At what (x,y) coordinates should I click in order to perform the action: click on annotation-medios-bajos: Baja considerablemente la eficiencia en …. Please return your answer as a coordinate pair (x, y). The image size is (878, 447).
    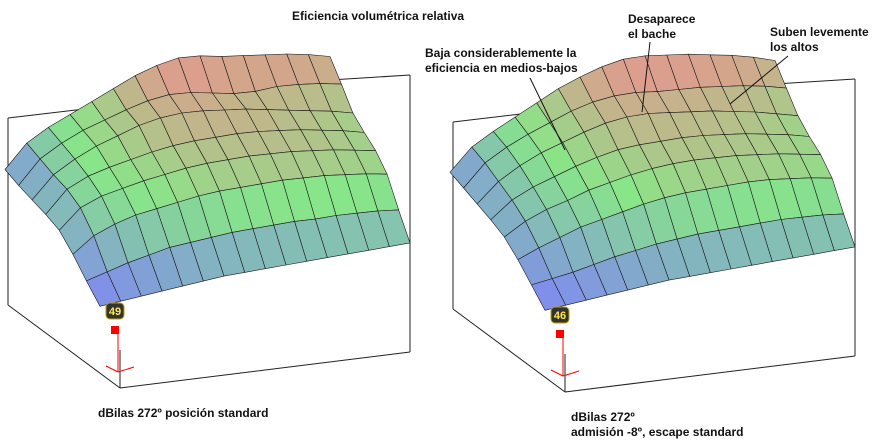
    Looking at the image, I should click on (501, 61).